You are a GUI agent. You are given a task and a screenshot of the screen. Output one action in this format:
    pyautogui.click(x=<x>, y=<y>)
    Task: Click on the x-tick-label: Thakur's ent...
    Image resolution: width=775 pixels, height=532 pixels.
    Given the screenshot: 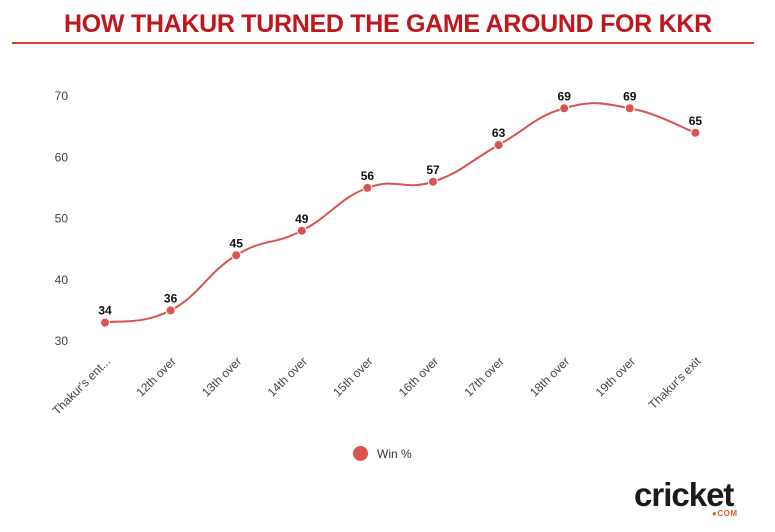 What is the action you would take?
    pyautogui.click(x=81, y=385)
    